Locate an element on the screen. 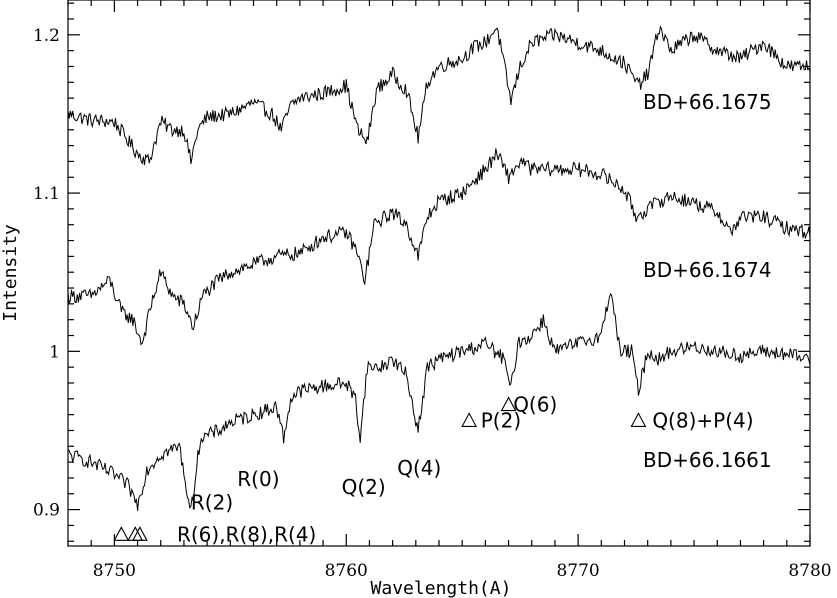 The width and height of the screenshot is (837, 598). line-id-label: R(2) is located at coordinates (212, 503).